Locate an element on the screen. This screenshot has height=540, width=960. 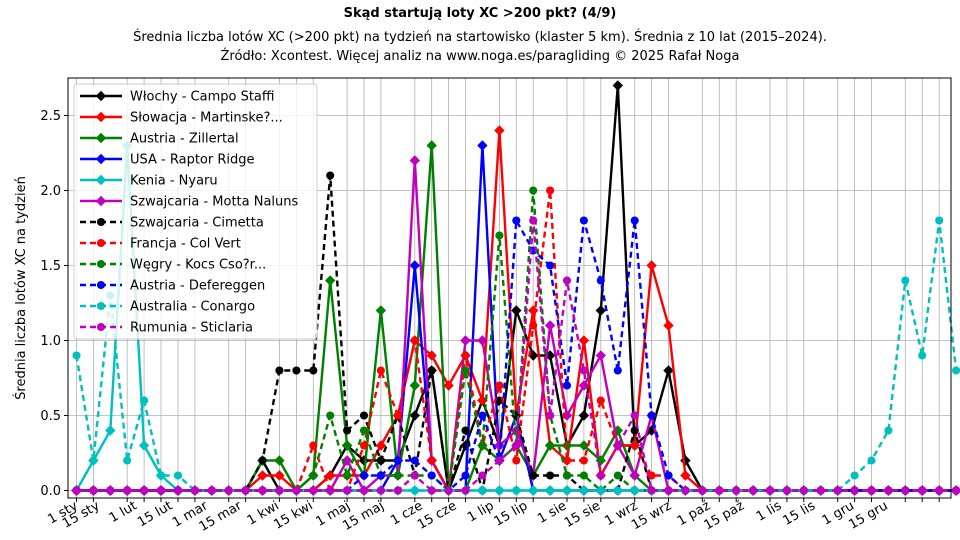
legend-entry: Austria - Zillertal is located at coordinates (159, 139).